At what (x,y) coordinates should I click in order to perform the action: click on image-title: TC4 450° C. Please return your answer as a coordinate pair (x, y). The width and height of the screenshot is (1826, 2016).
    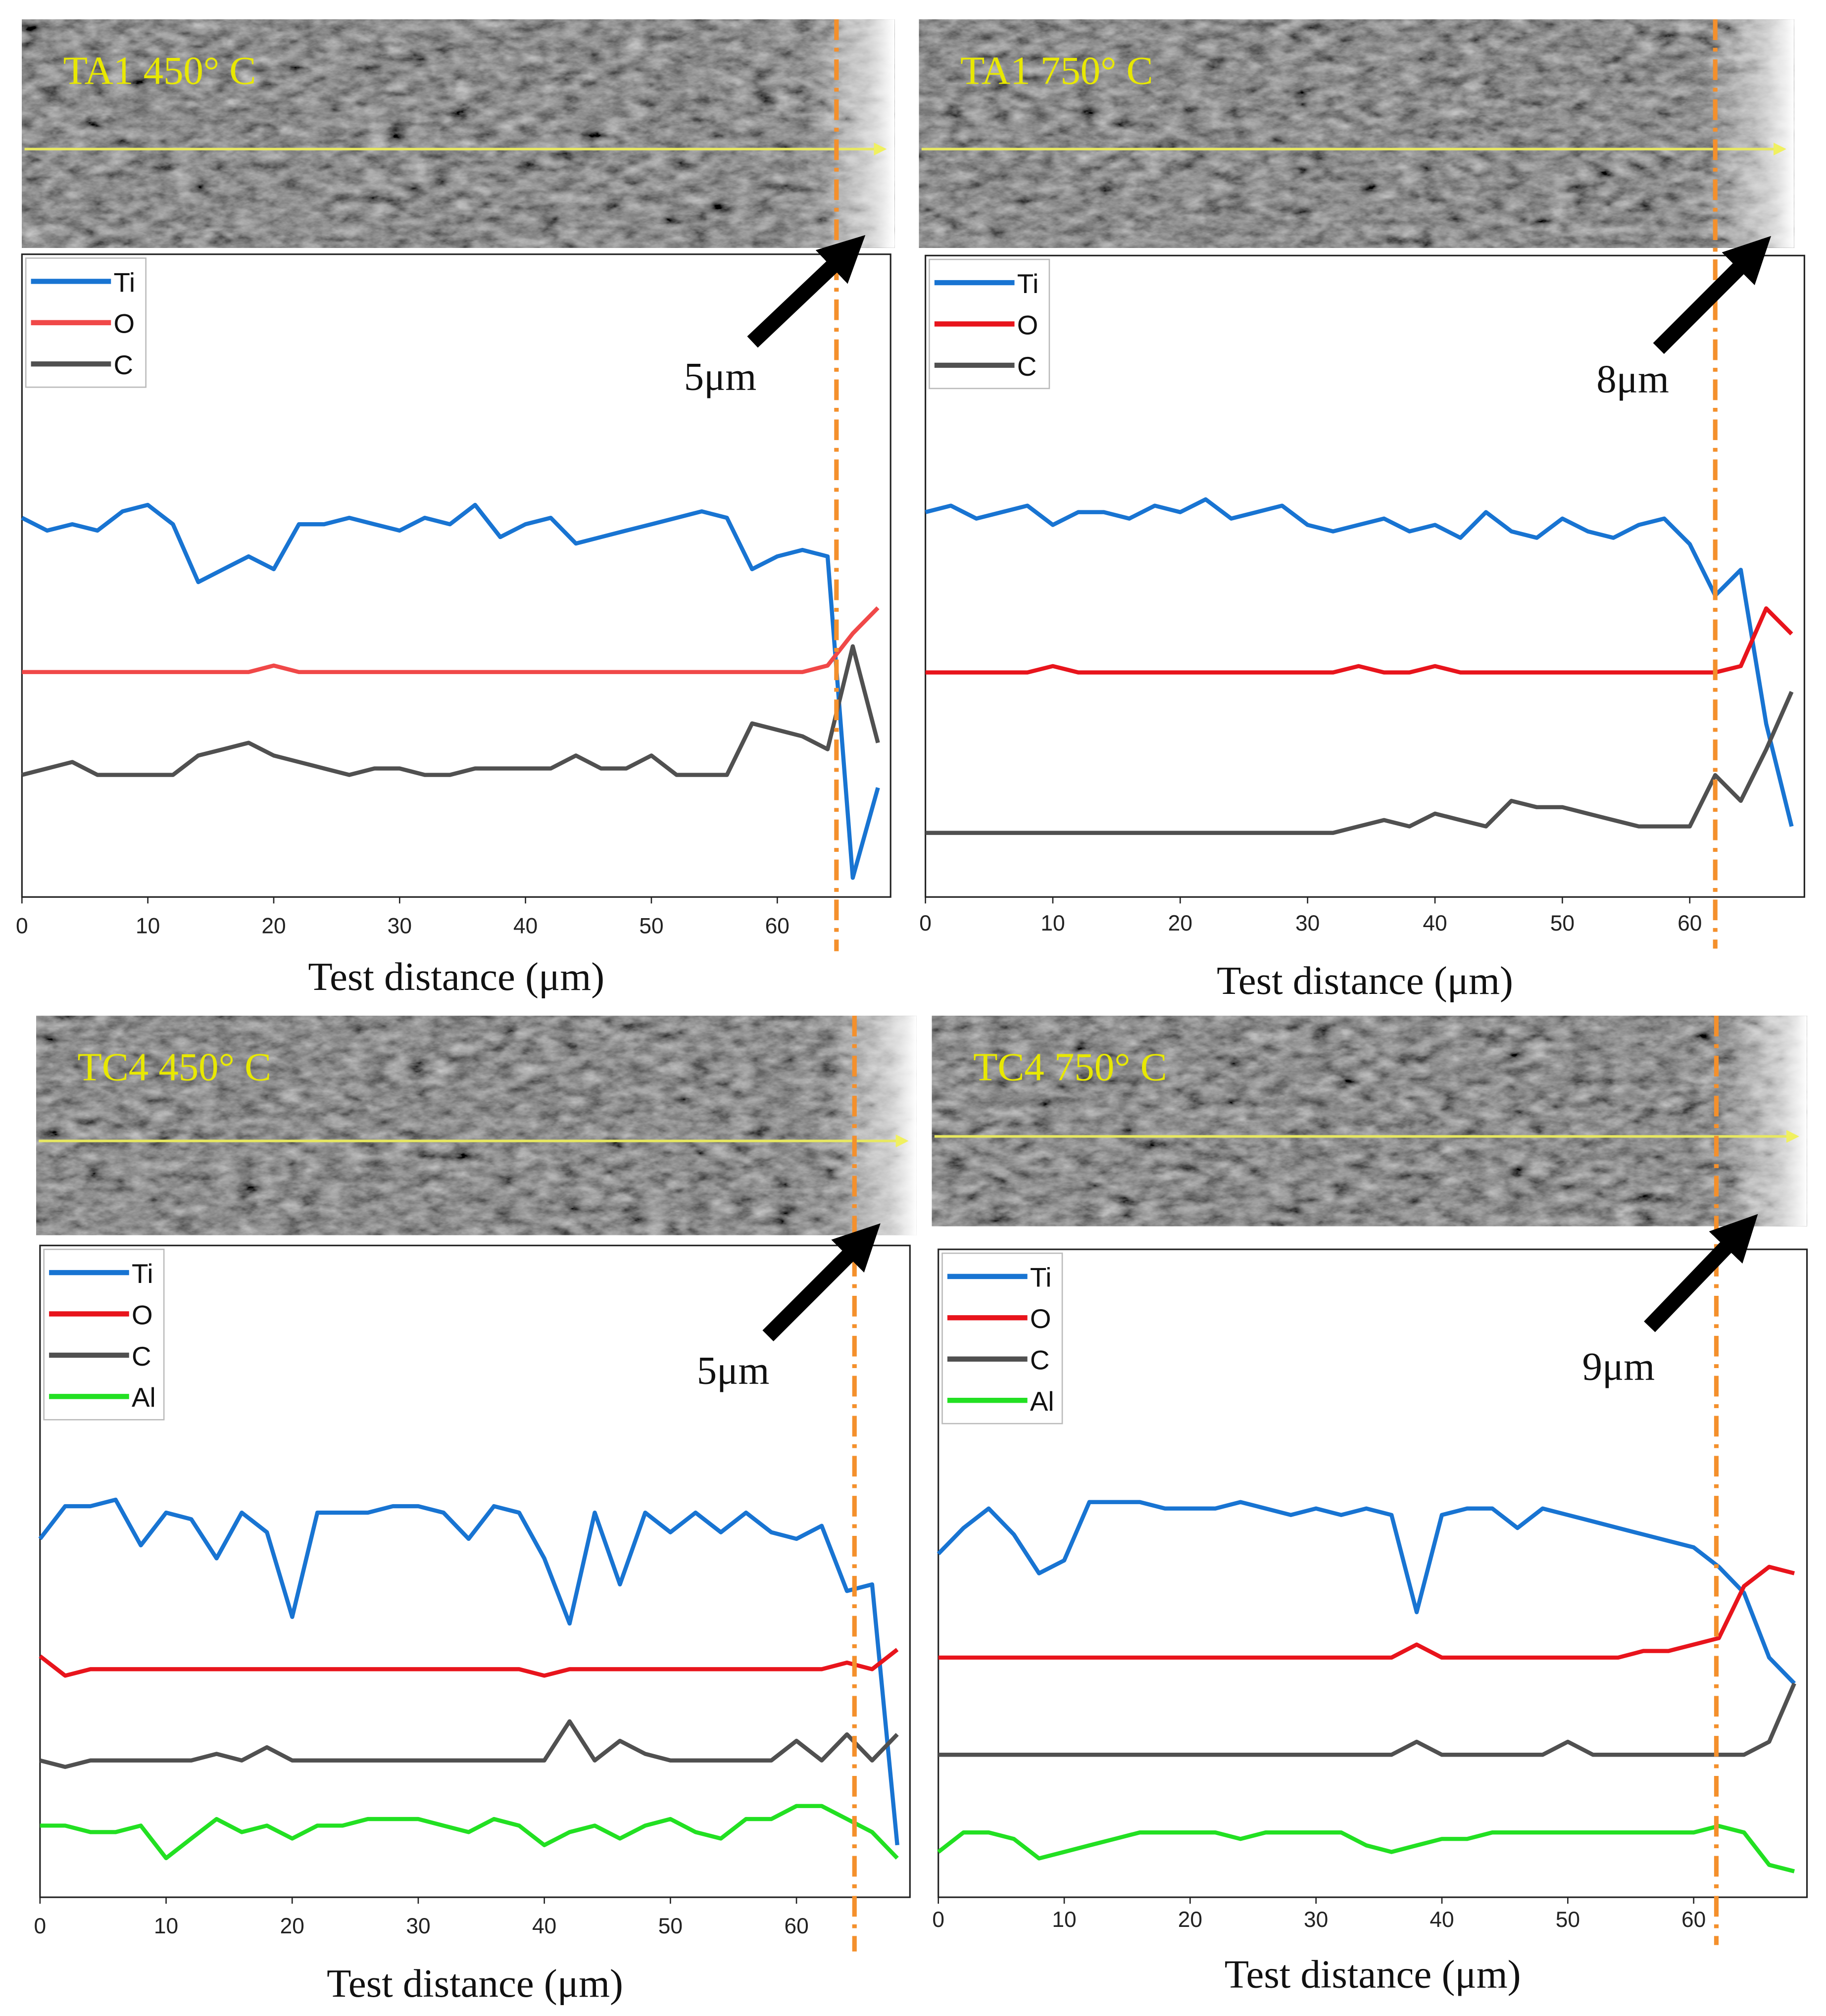
    Looking at the image, I should click on (174, 1067).